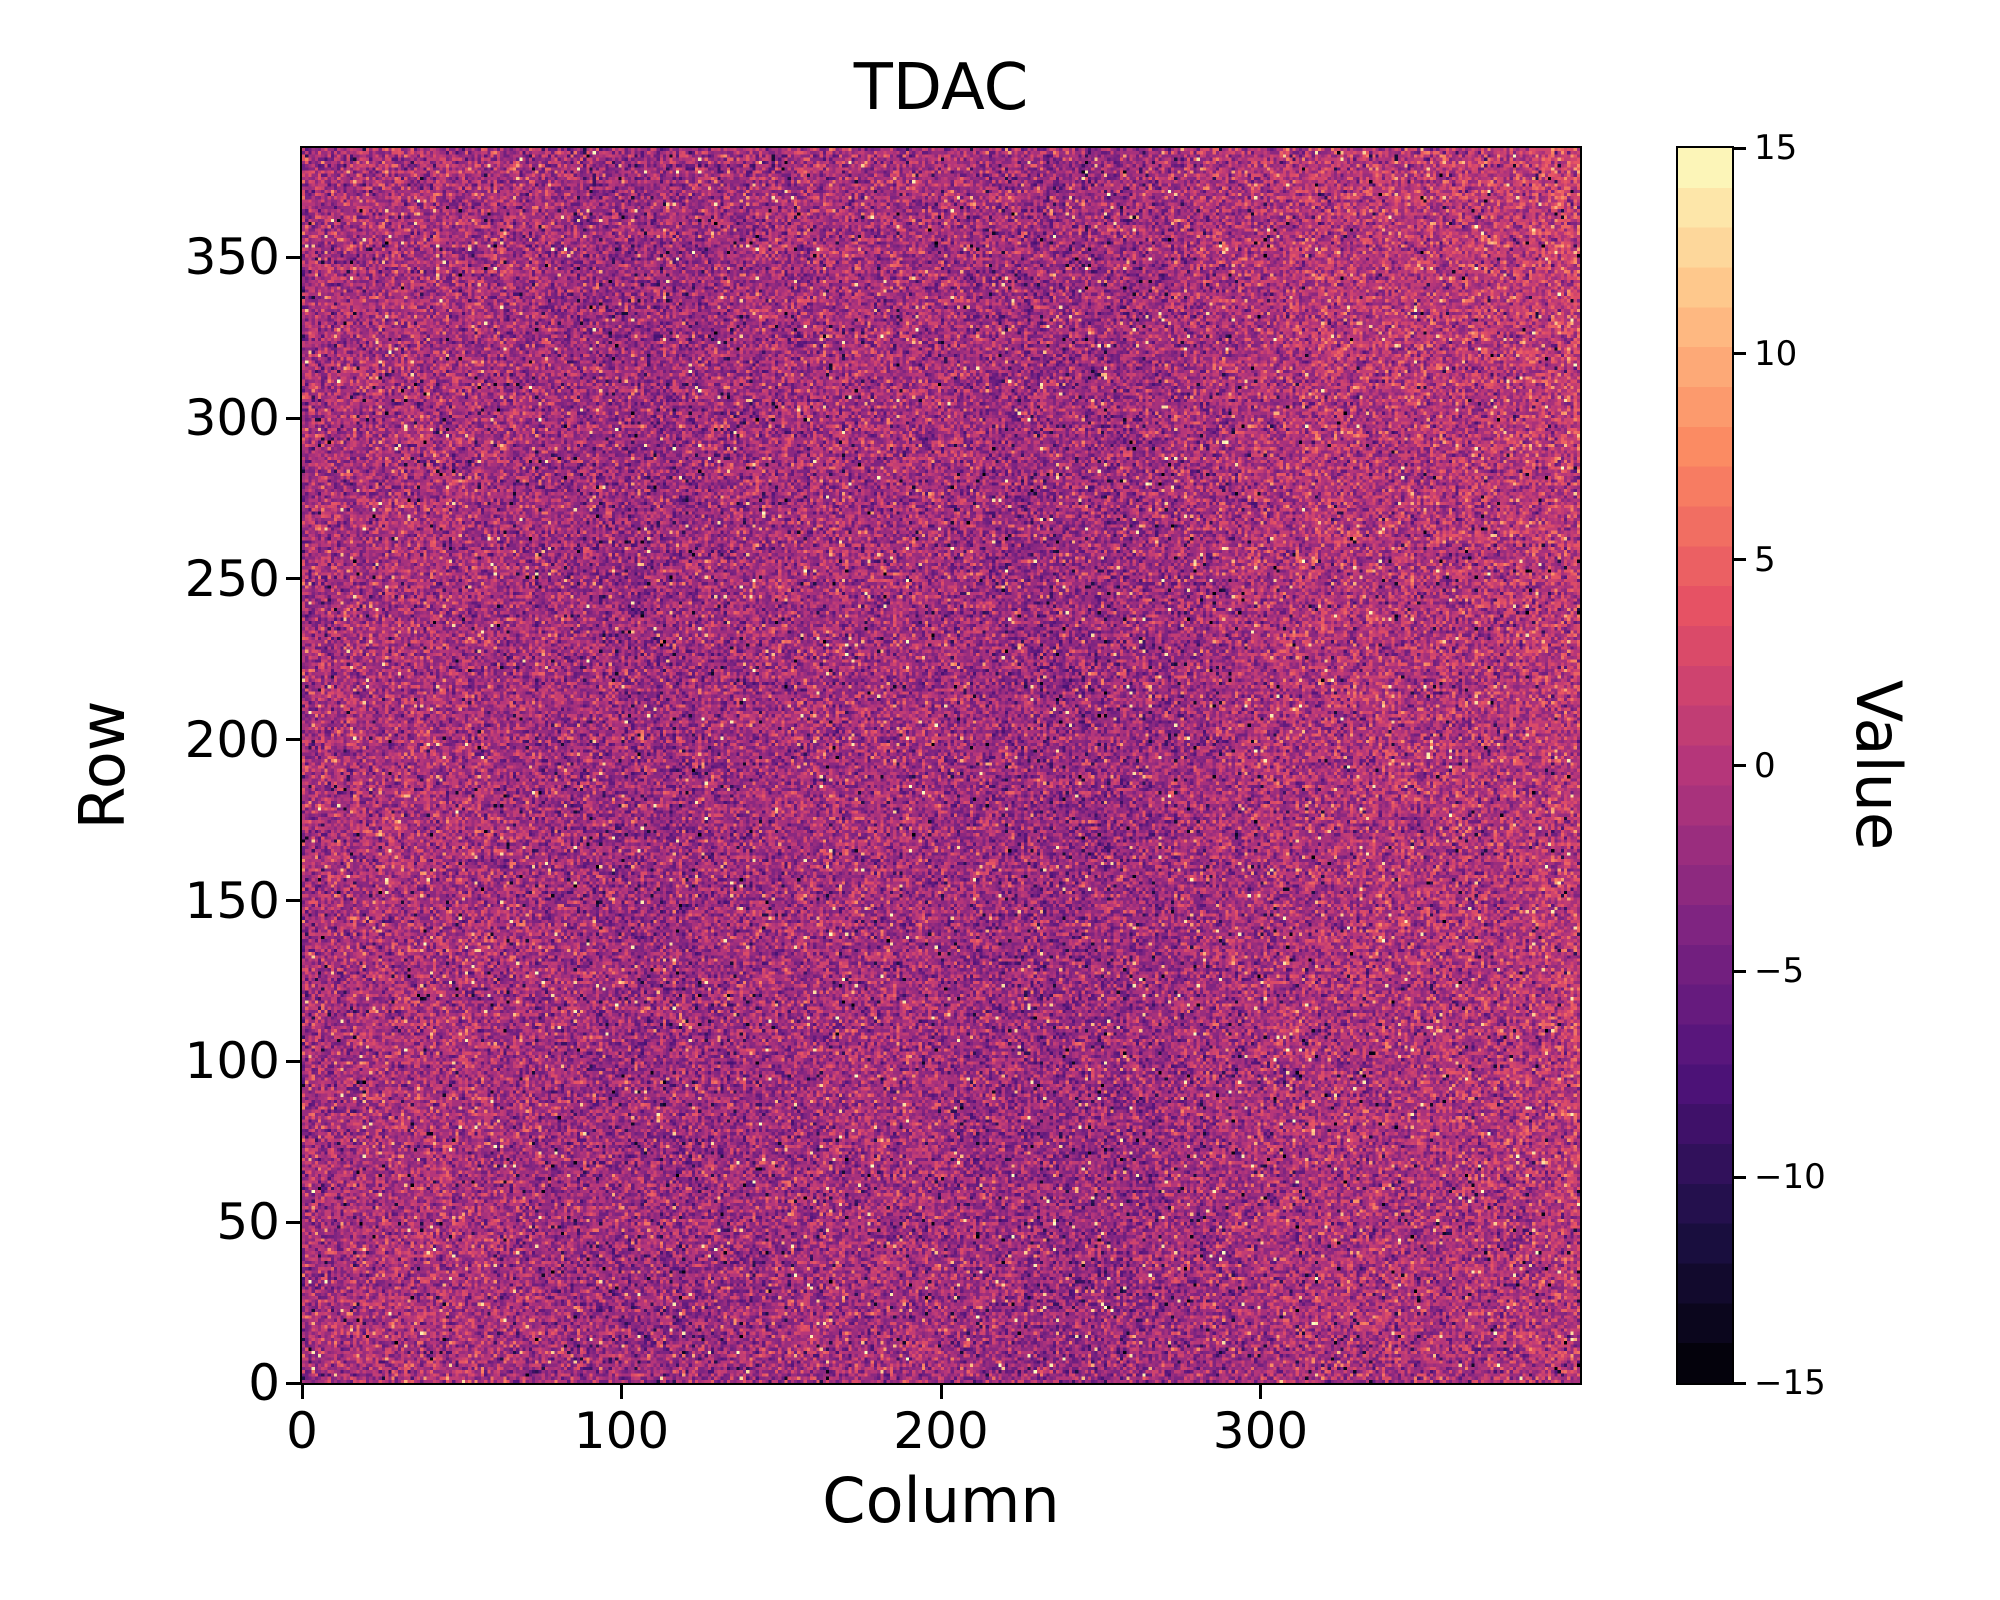  I want to click on colorbar-canvas, so click(1705, 765).